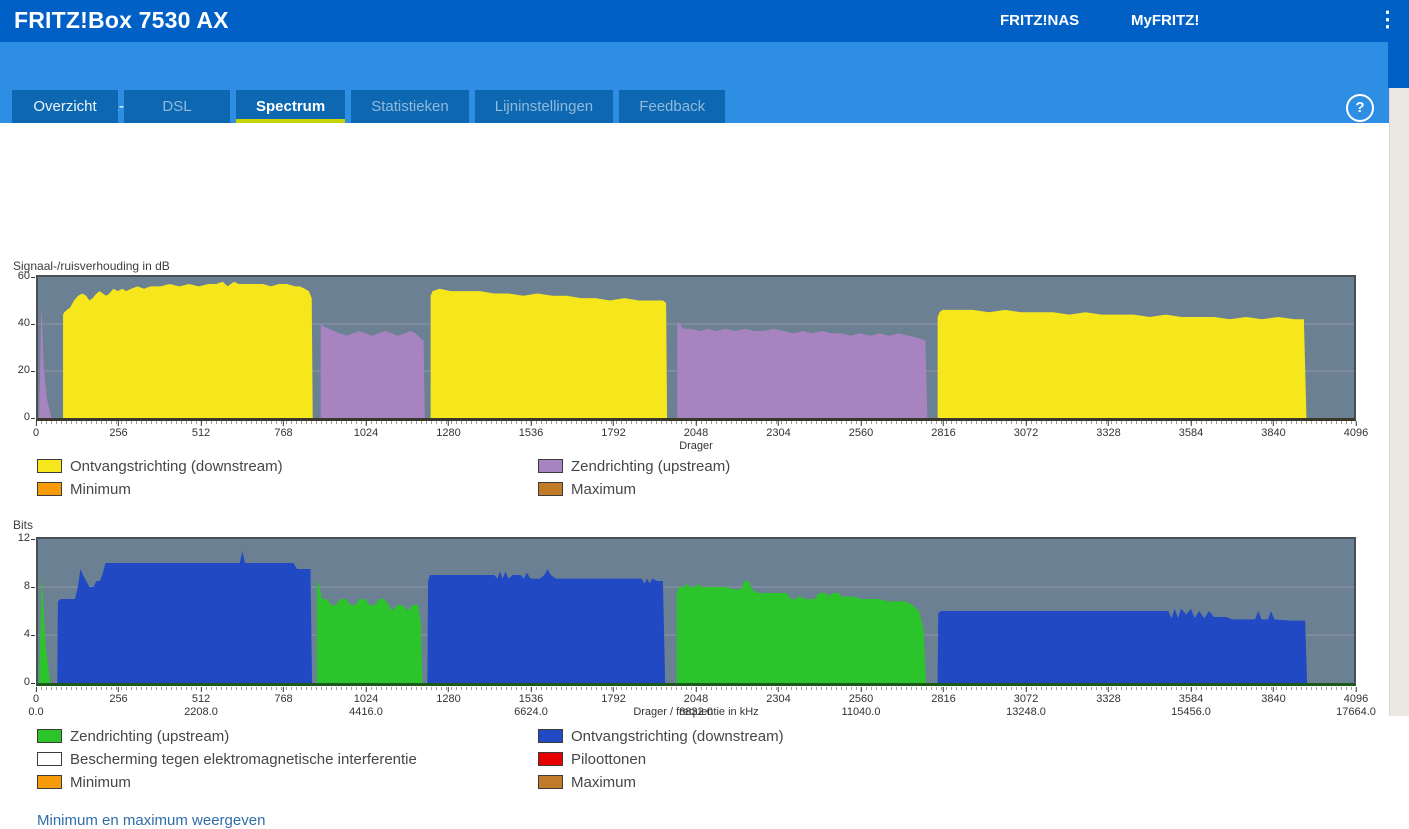  What do you see at coordinates (151, 820) in the screenshot?
I see `show-min-max-link: Minimum en maximum weergeven` at bounding box center [151, 820].